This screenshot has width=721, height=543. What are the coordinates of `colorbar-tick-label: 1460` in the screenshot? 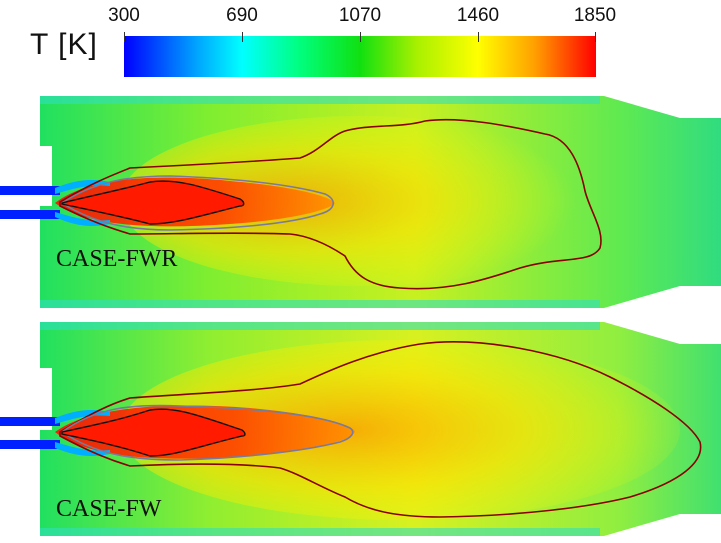 It's located at (478, 15).